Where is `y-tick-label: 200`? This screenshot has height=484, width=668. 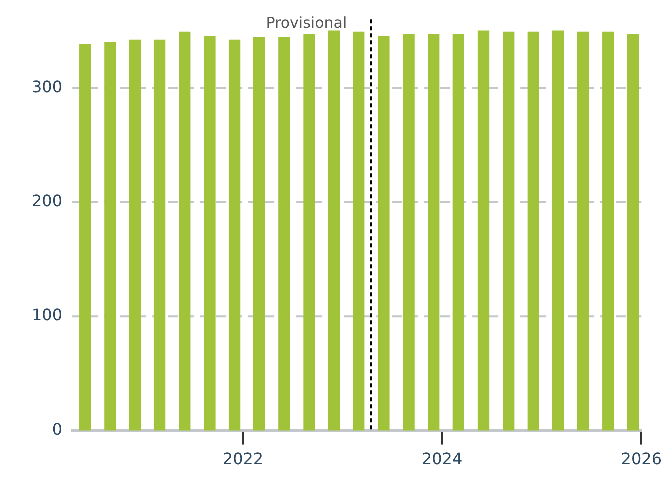 y-tick-label: 200 is located at coordinates (47, 201).